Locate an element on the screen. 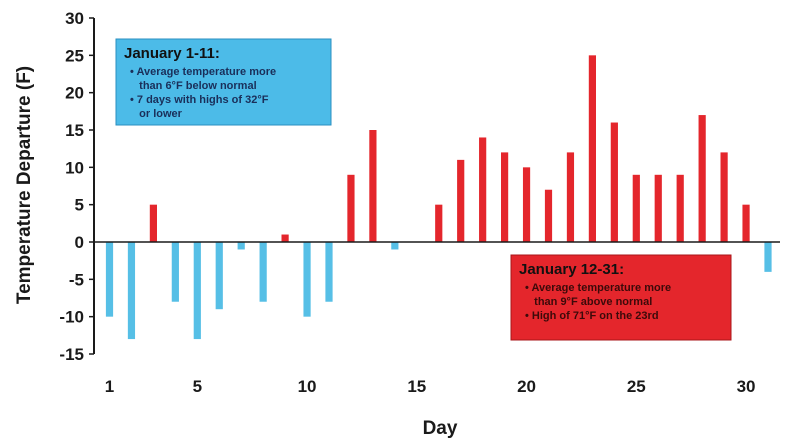 The height and width of the screenshot is (441, 786). x-tick-label: 10 is located at coordinates (307, 386).